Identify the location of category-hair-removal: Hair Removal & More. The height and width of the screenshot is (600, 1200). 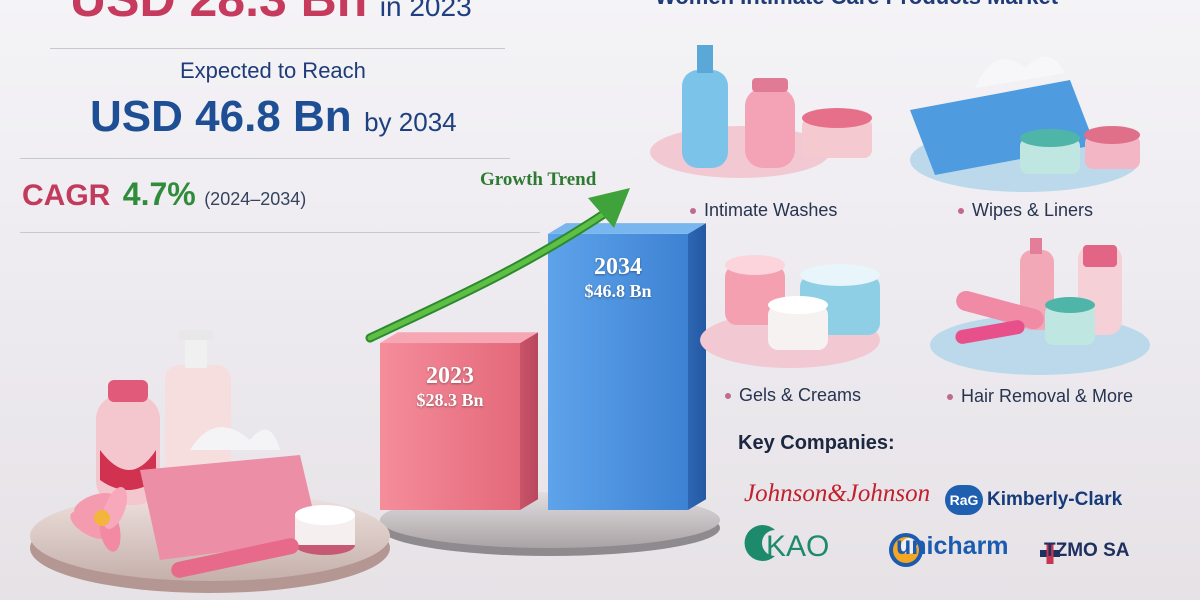
(1040, 396).